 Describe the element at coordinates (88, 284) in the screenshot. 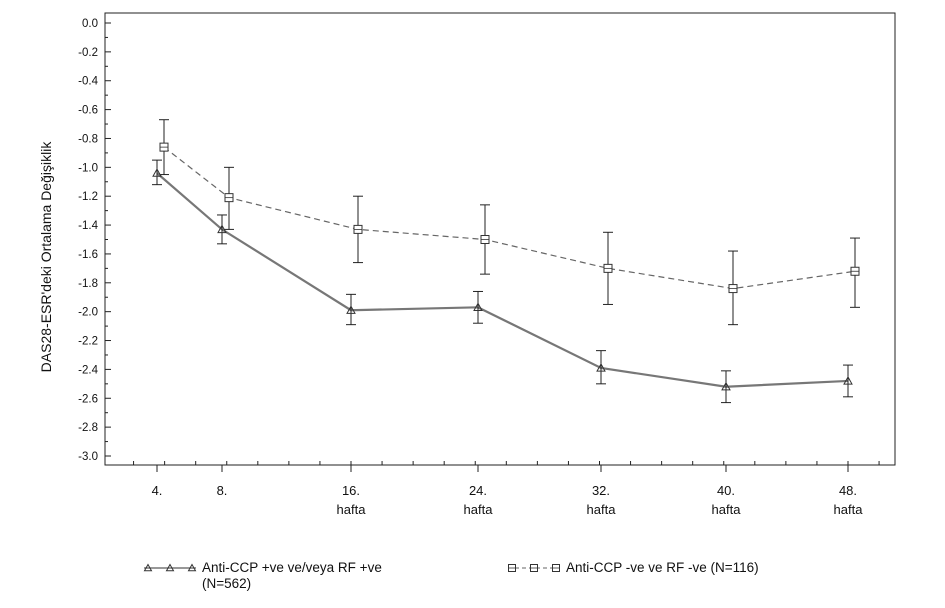

I see `y-tick-label: -1.8` at that location.